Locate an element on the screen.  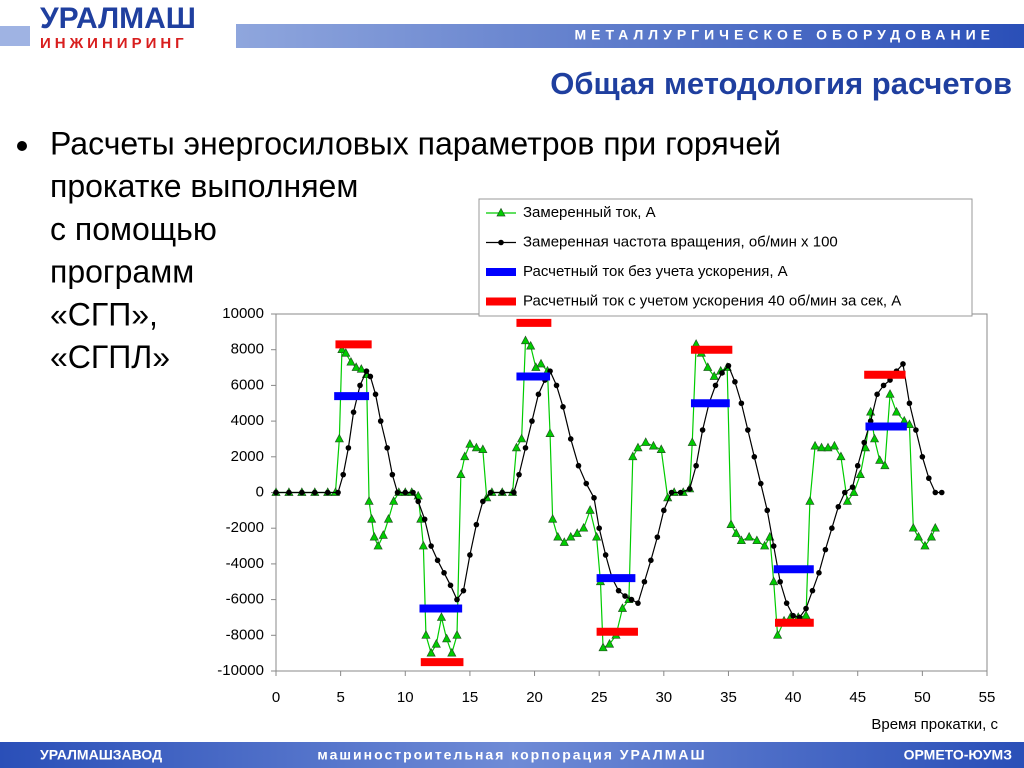
bullet-line: прокатке выполняем is located at coordinates (204, 186).